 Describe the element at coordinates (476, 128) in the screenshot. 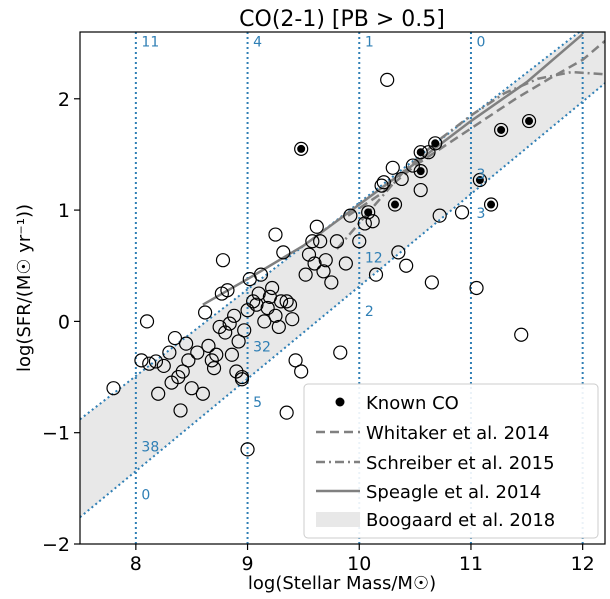

I see `relation-line-whitaker` at that location.